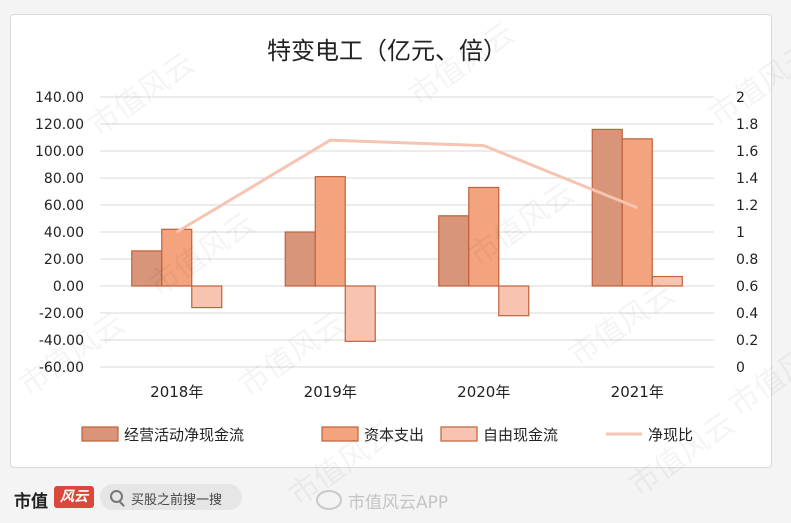 The height and width of the screenshot is (523, 791). Describe the element at coordinates (406, 186) in the screenshot. I see `line-series-jingxianbi` at that location.